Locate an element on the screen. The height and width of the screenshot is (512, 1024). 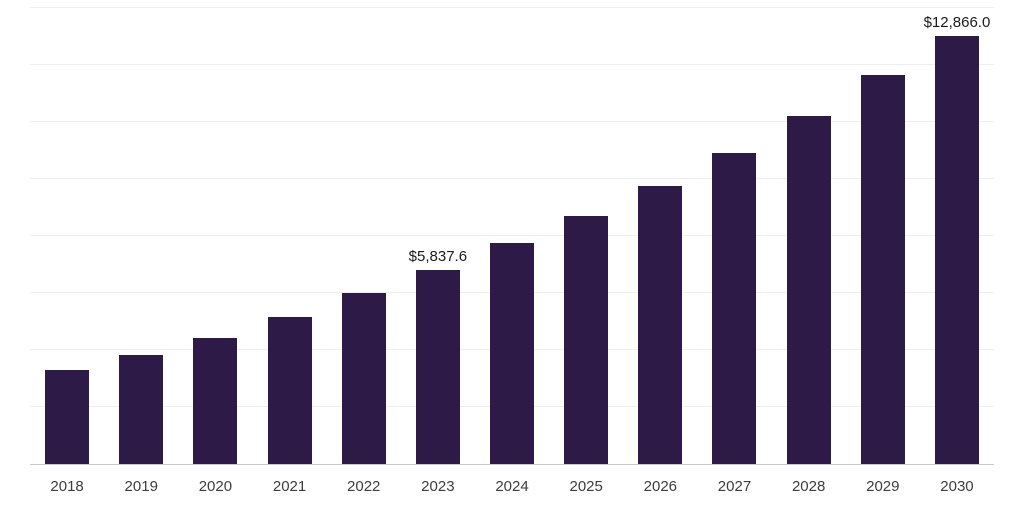
x-tick-label: 2028 is located at coordinates (808, 486).